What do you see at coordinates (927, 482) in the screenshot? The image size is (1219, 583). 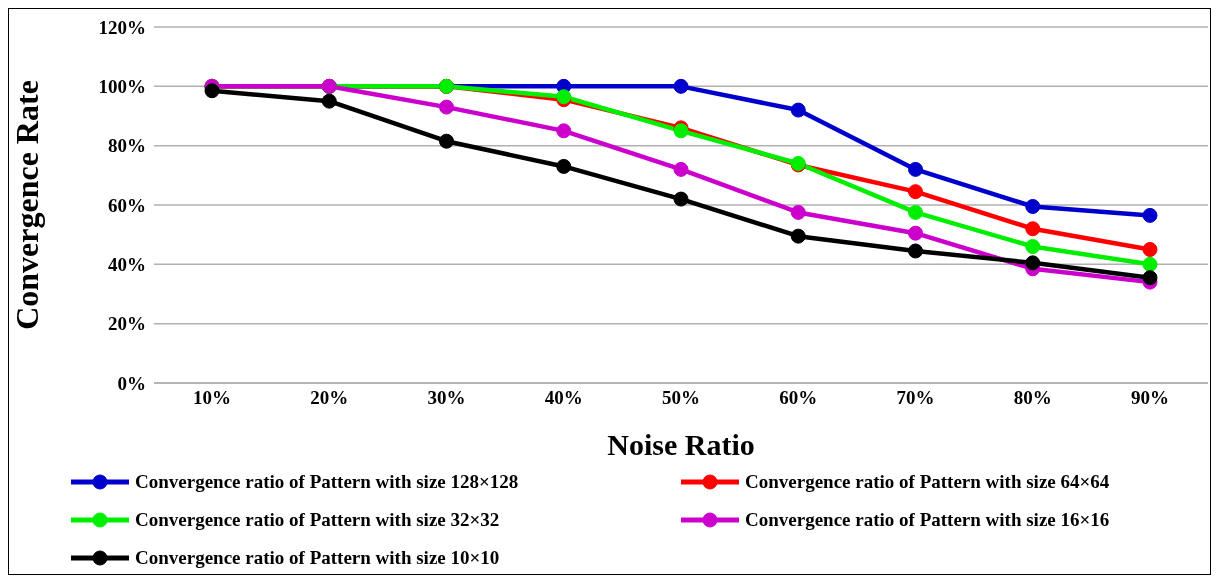 I see `legend-label: Convergence ratio of Pattern with size 64×64` at bounding box center [927, 482].